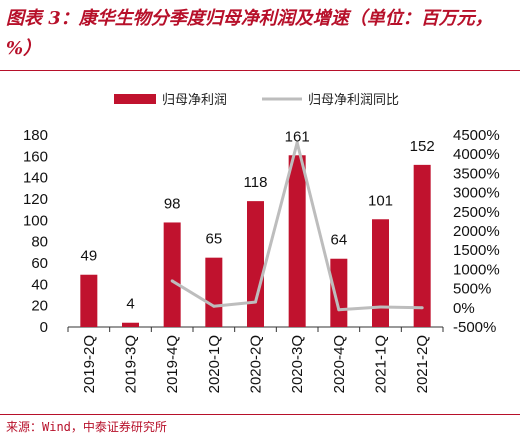 The height and width of the screenshot is (440, 520). I want to click on data-label: 98, so click(172, 203).